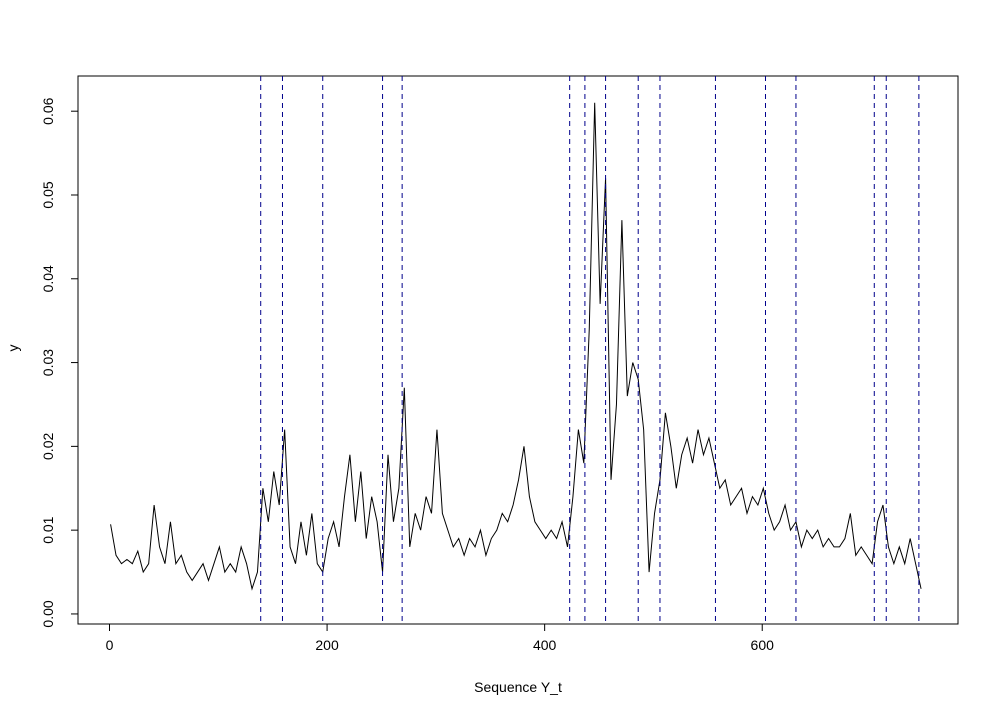  I want to click on x-tick-label: 600, so click(763, 645).